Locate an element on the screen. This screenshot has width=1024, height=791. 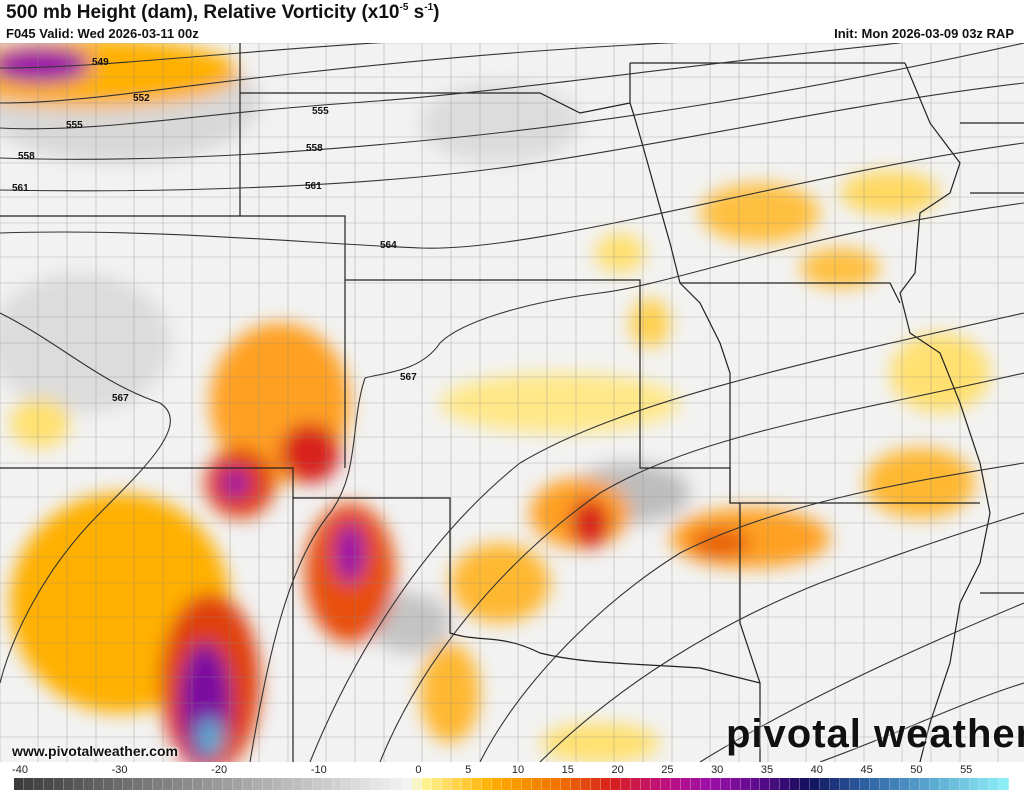
contour-label: 552 is located at coordinates (141, 98).